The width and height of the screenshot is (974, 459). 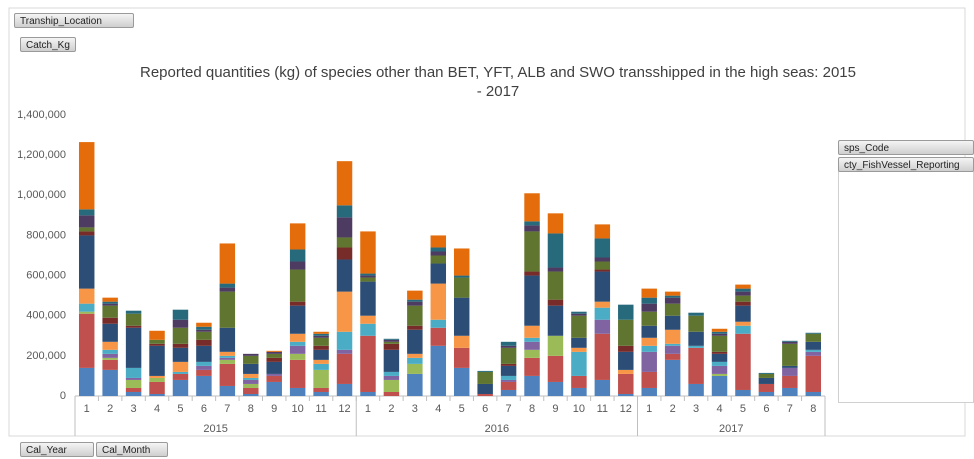 What do you see at coordinates (48, 44) in the screenshot?
I see `value-field-button: Catch_Kg` at bounding box center [48, 44].